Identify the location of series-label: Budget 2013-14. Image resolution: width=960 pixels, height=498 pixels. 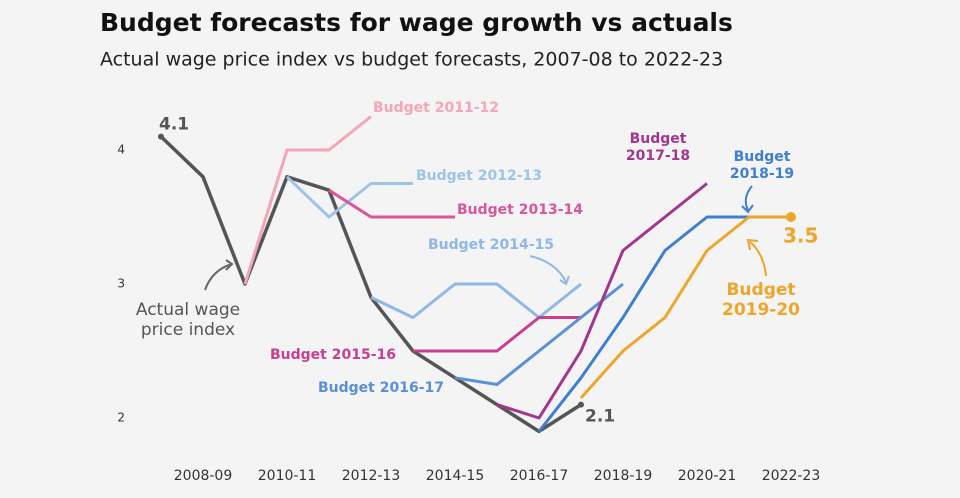
(520, 210).